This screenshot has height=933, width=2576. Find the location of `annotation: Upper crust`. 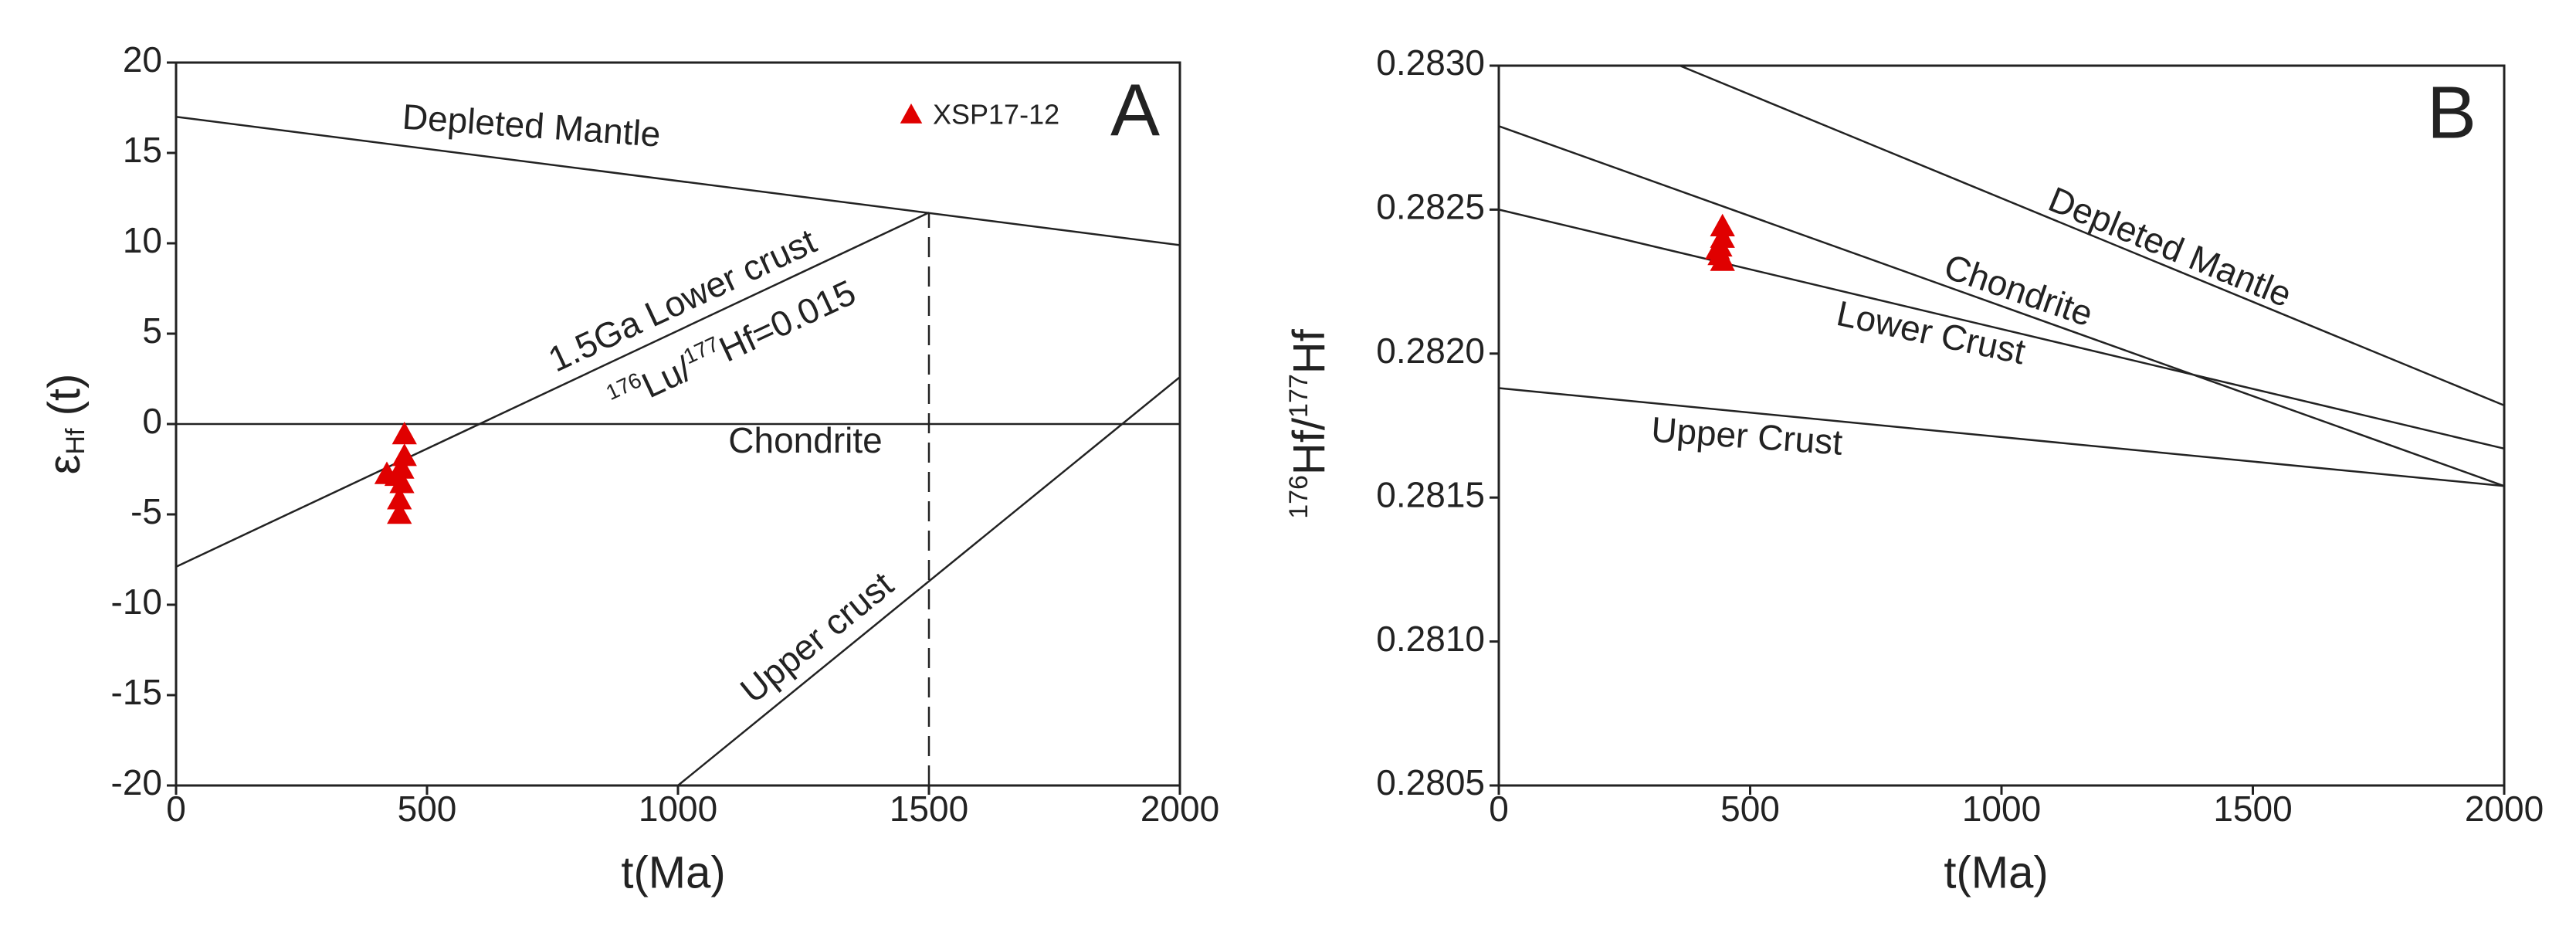

annotation: Upper crust is located at coordinates (817, 637).